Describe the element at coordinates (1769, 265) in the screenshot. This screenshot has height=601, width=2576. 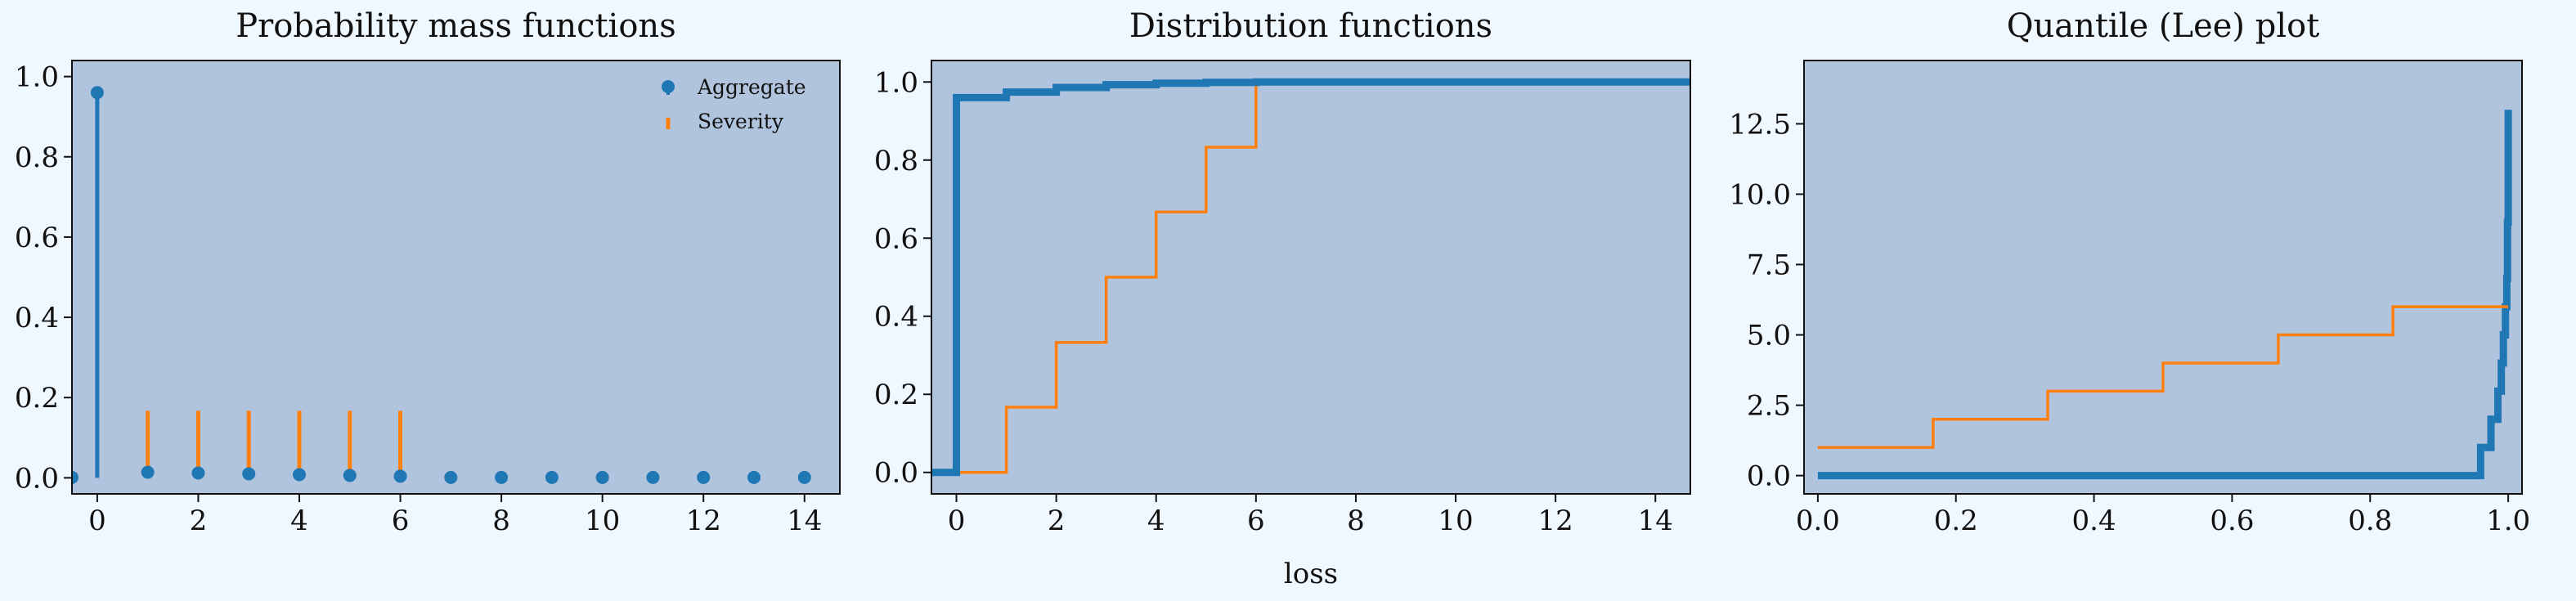
I see `y-tick-label: 7.5` at that location.